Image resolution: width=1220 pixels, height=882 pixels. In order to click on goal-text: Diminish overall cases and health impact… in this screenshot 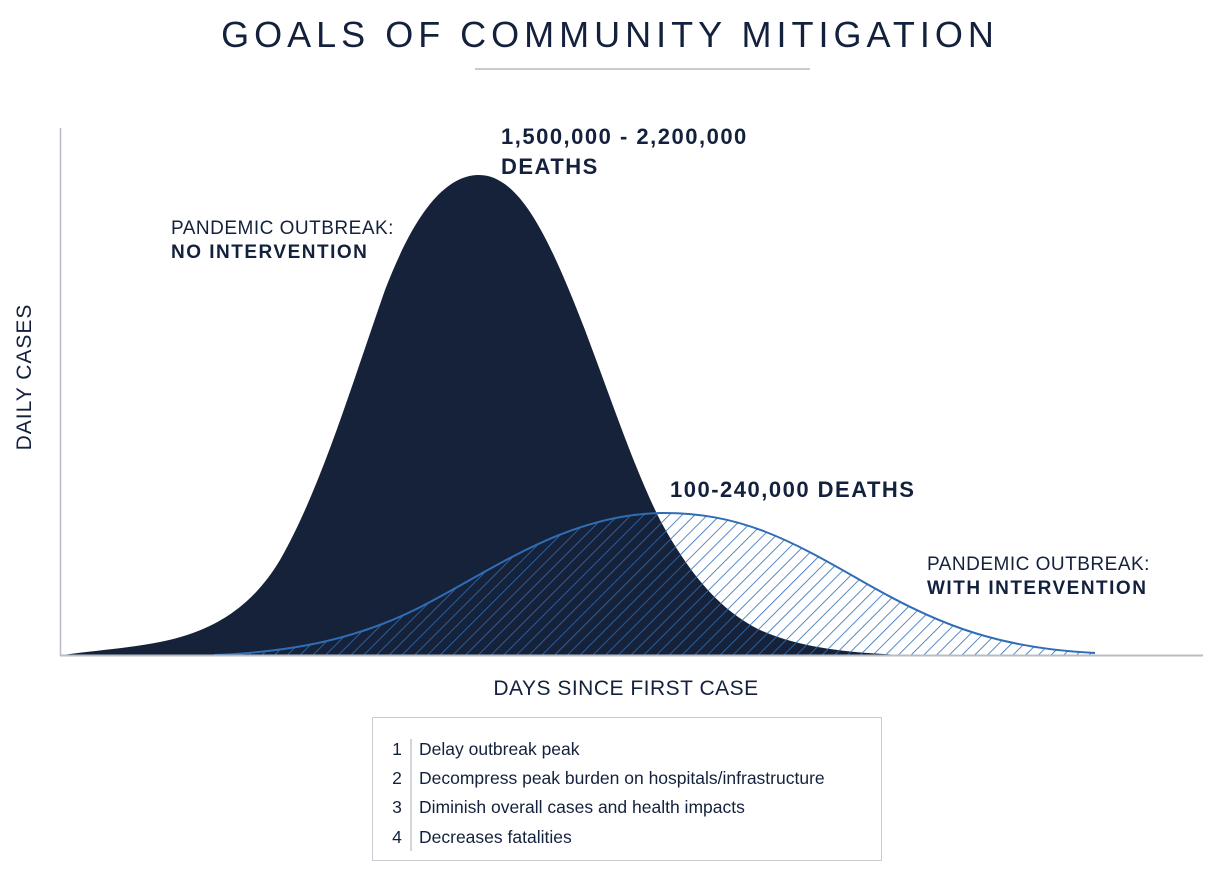, I will do `click(582, 806)`.